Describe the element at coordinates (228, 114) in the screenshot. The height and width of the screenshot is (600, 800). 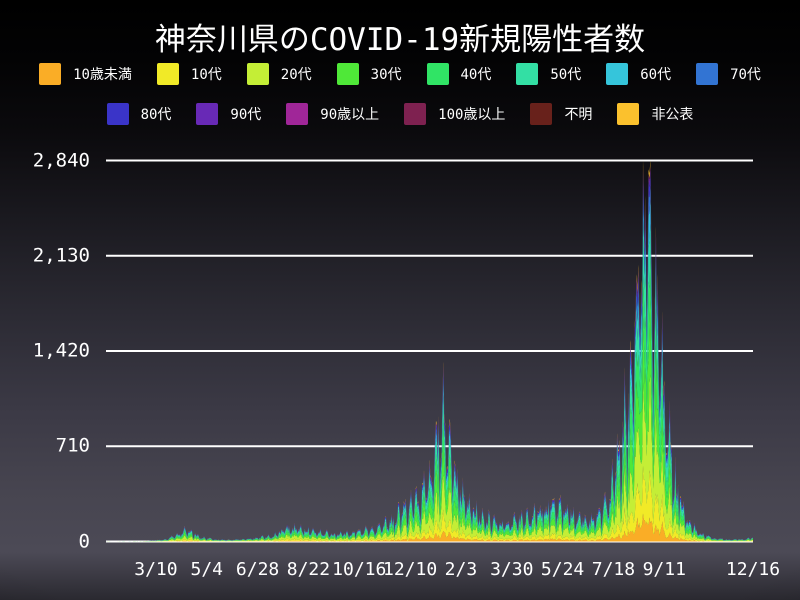
I see `legend-item: 90代` at that location.